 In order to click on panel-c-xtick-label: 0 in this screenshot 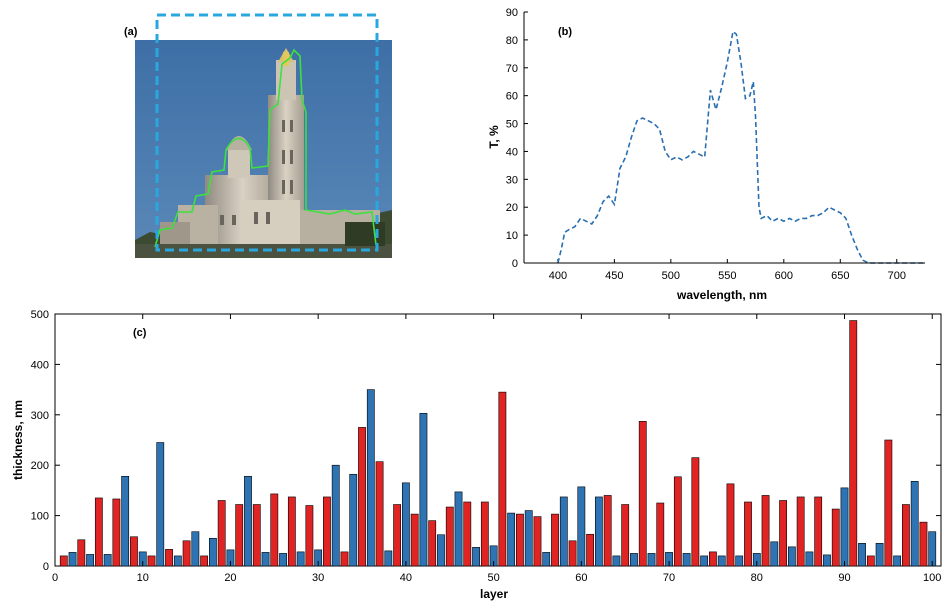, I will do `click(55, 578)`.